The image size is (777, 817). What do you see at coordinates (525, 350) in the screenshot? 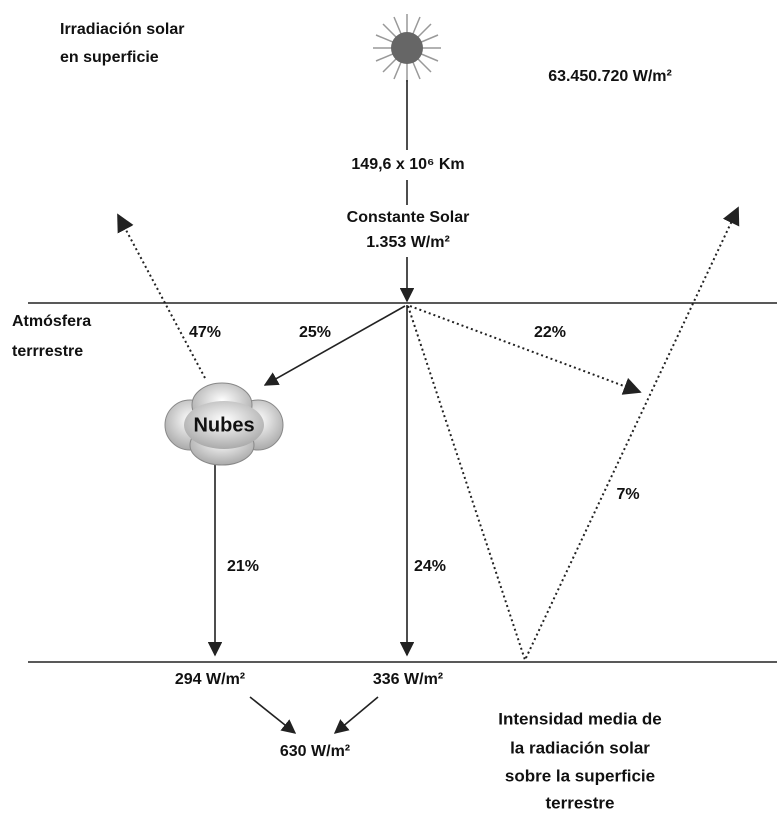
I see `scatter-ray` at bounding box center [525, 350].